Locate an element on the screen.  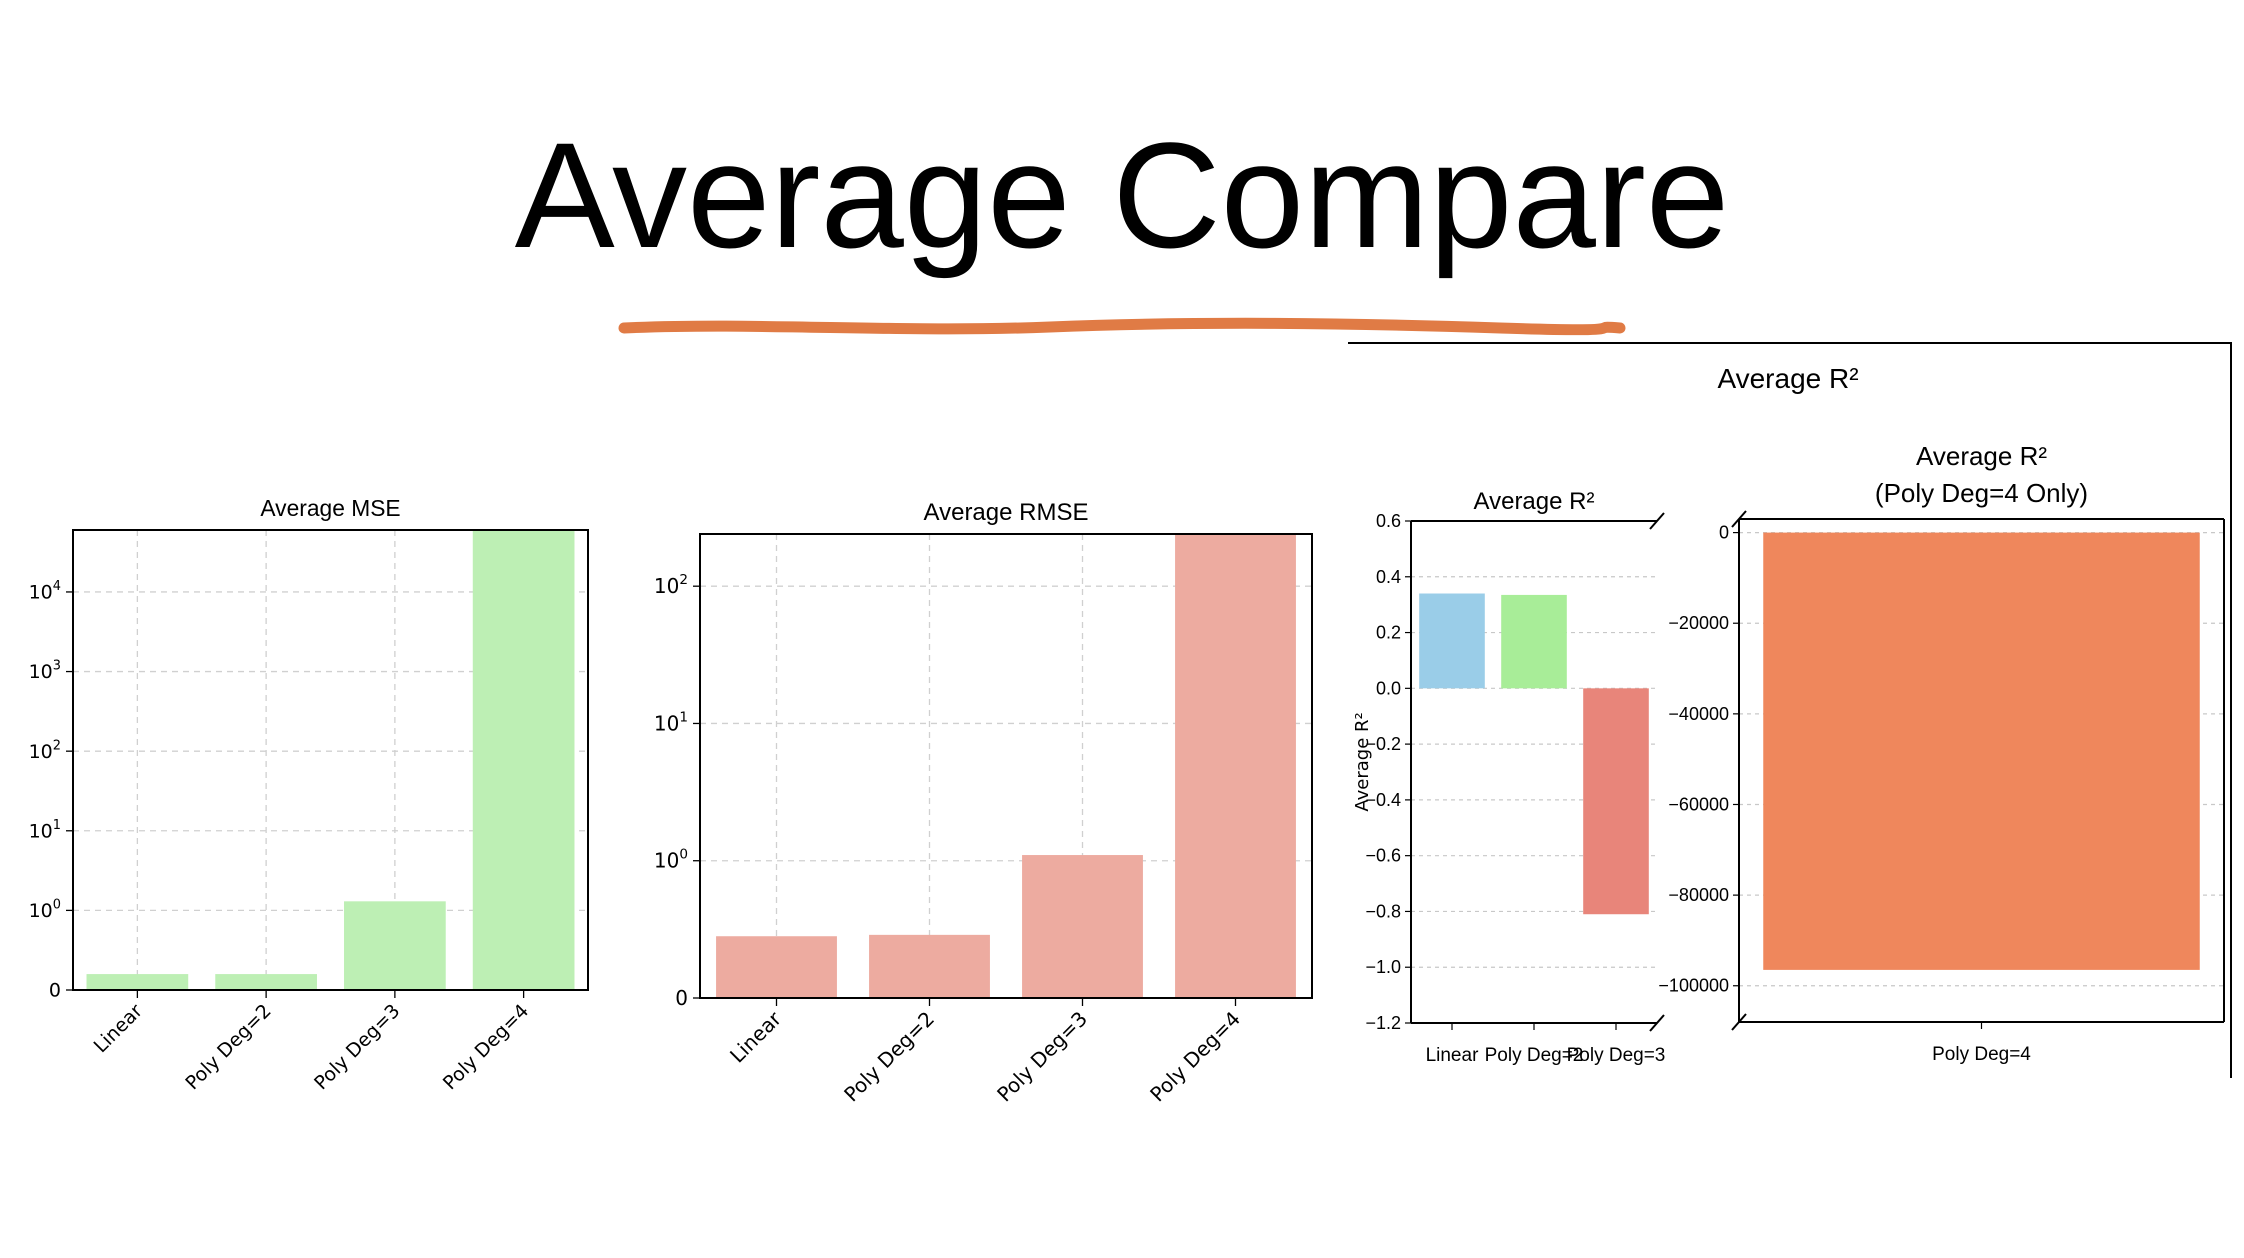
y-axis-label: Average R² is located at coordinates (1362, 761).